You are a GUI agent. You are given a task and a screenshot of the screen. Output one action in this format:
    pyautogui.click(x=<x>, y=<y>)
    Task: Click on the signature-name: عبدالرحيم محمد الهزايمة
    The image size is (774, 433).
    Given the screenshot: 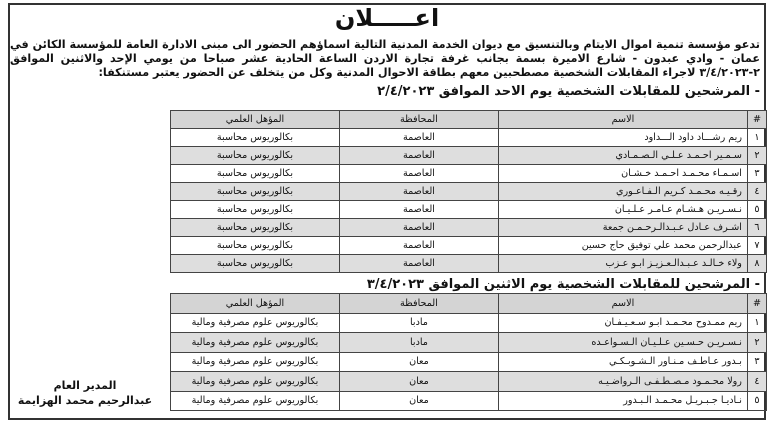 What is the action you would take?
    pyautogui.click(x=85, y=400)
    